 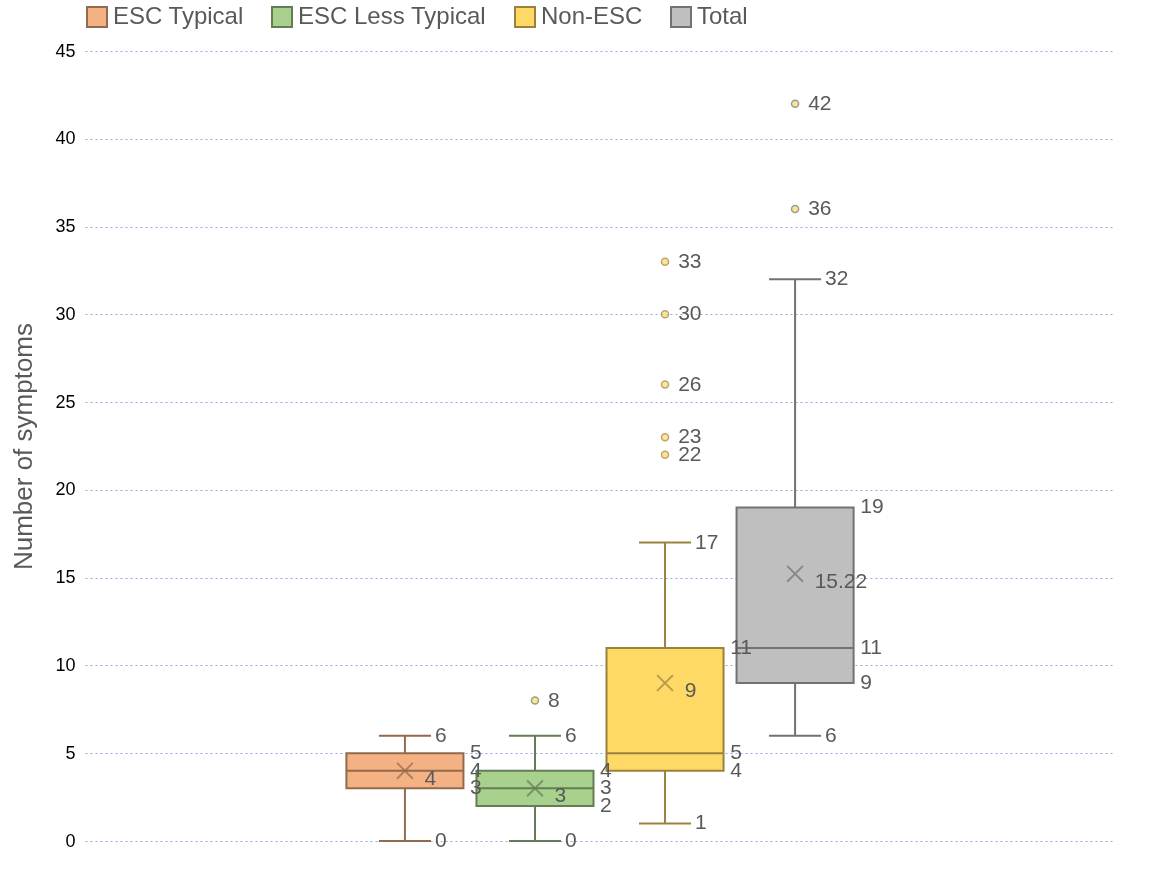 I want to click on y-tick-label: 20, so click(x=65, y=489).